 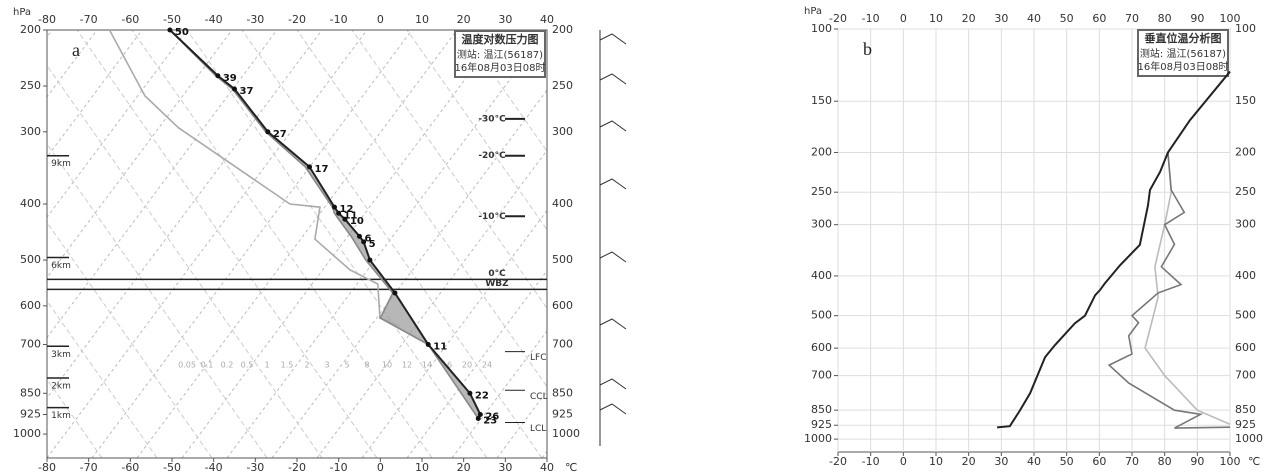 What do you see at coordinates (571, 467) in the screenshot?
I see `x-unit: ℃` at bounding box center [571, 467].